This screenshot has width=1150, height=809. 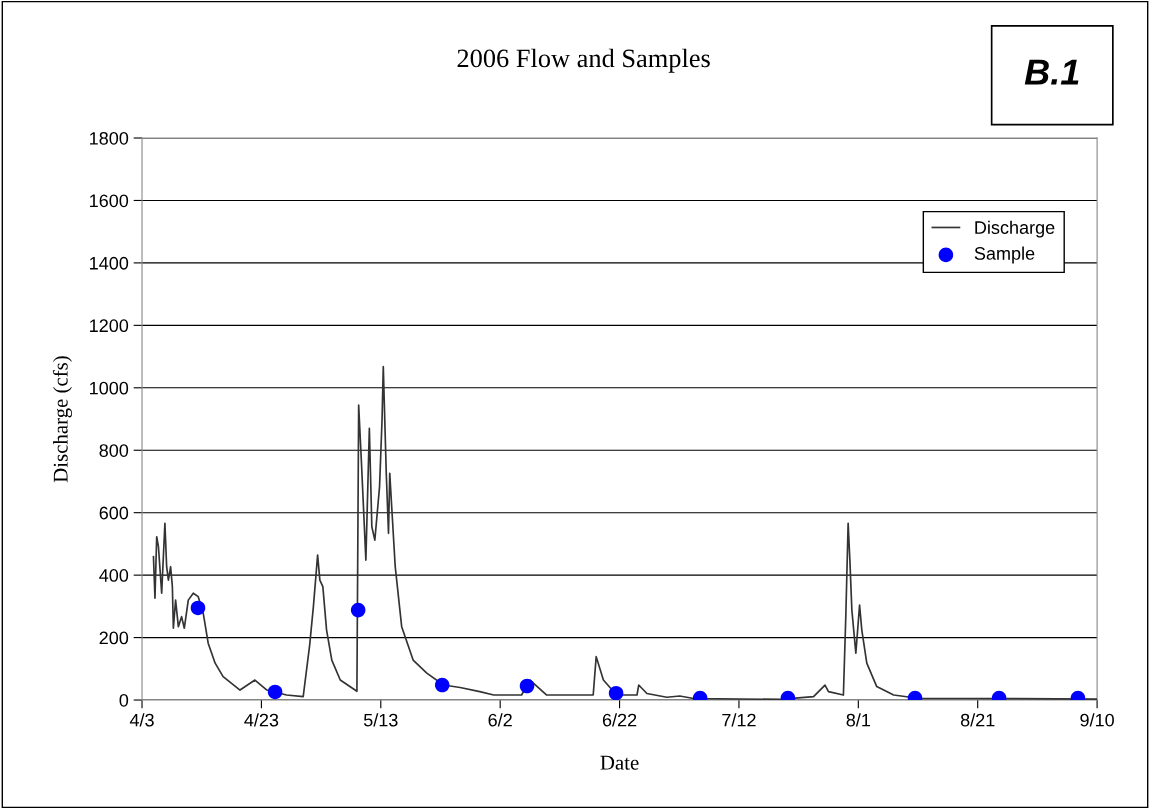 What do you see at coordinates (1004, 255) in the screenshot?
I see `legend-label: Sample` at bounding box center [1004, 255].